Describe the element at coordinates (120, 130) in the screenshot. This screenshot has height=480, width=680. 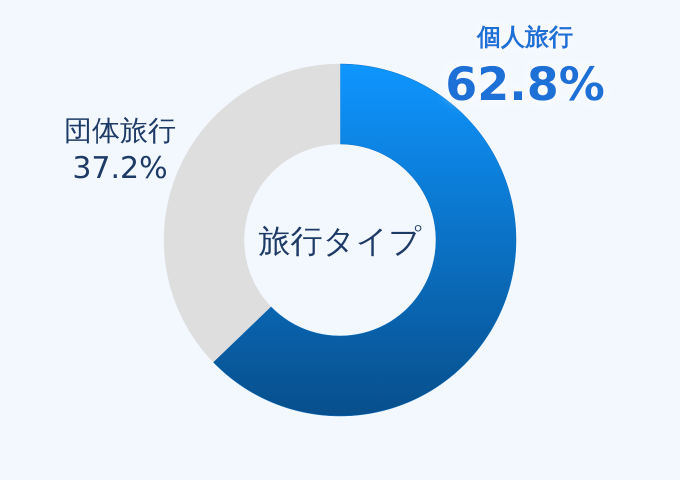
I see `slice-label: 団体旅行` at that location.